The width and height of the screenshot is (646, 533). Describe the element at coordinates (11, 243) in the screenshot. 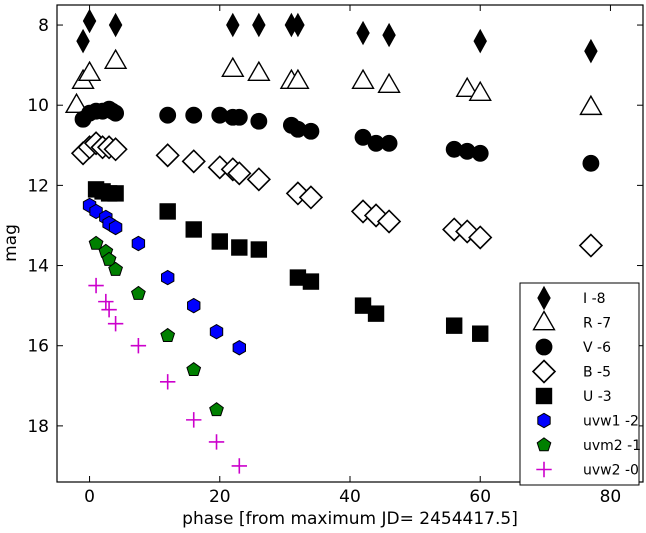

I see `y-axis-label: mag` at that location.